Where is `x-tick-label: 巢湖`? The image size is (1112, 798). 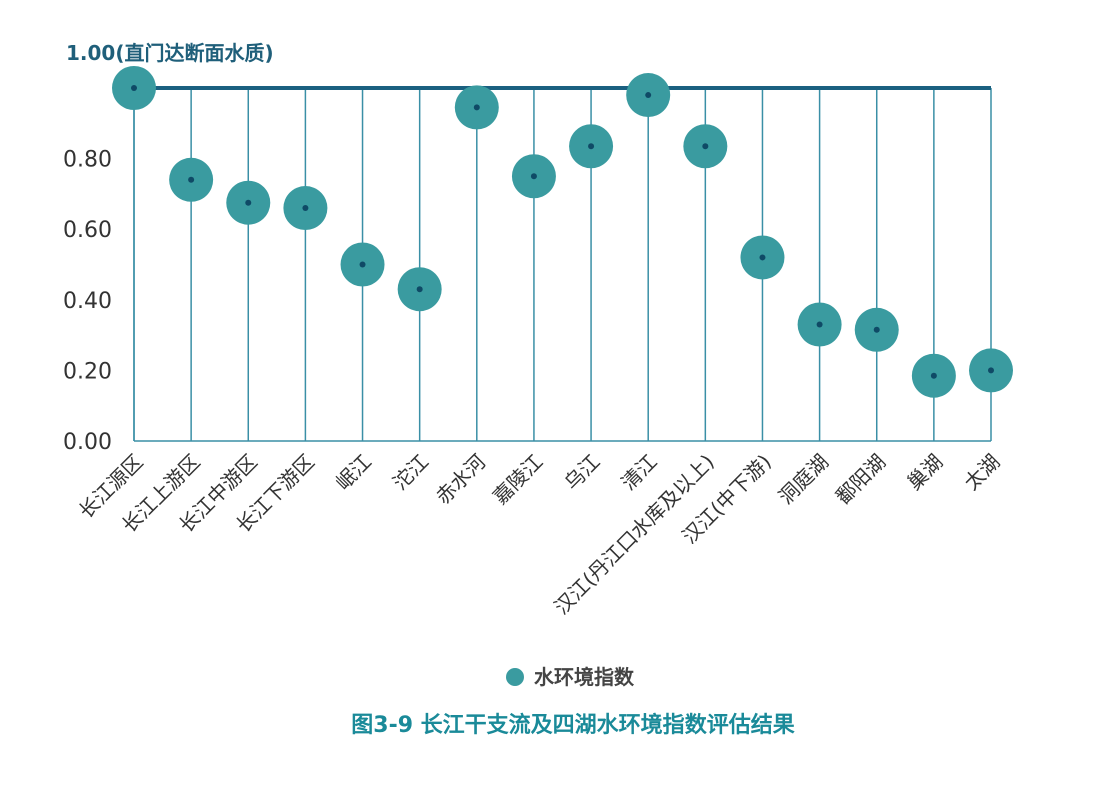
x-tick-label: 巢湖 is located at coordinates (924, 472).